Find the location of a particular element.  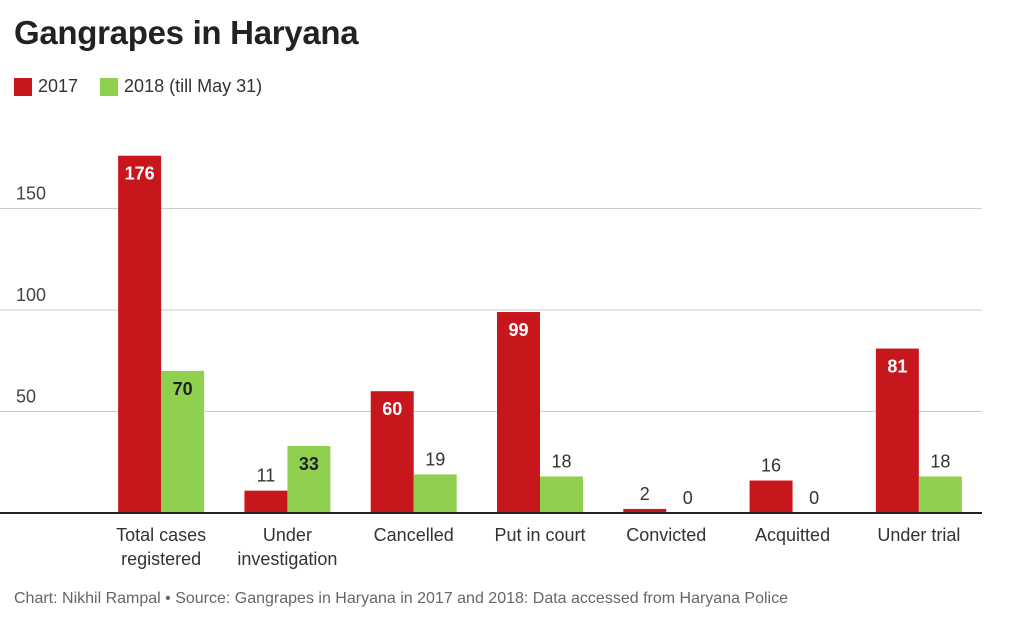

x-tick-label: Total cases is located at coordinates (161, 535).